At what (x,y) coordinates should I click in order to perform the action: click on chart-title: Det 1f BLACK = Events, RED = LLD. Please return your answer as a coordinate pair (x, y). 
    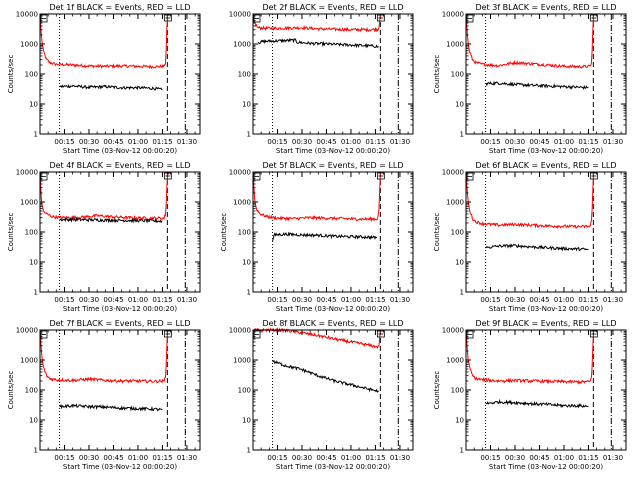
    Looking at the image, I should click on (119, 7).